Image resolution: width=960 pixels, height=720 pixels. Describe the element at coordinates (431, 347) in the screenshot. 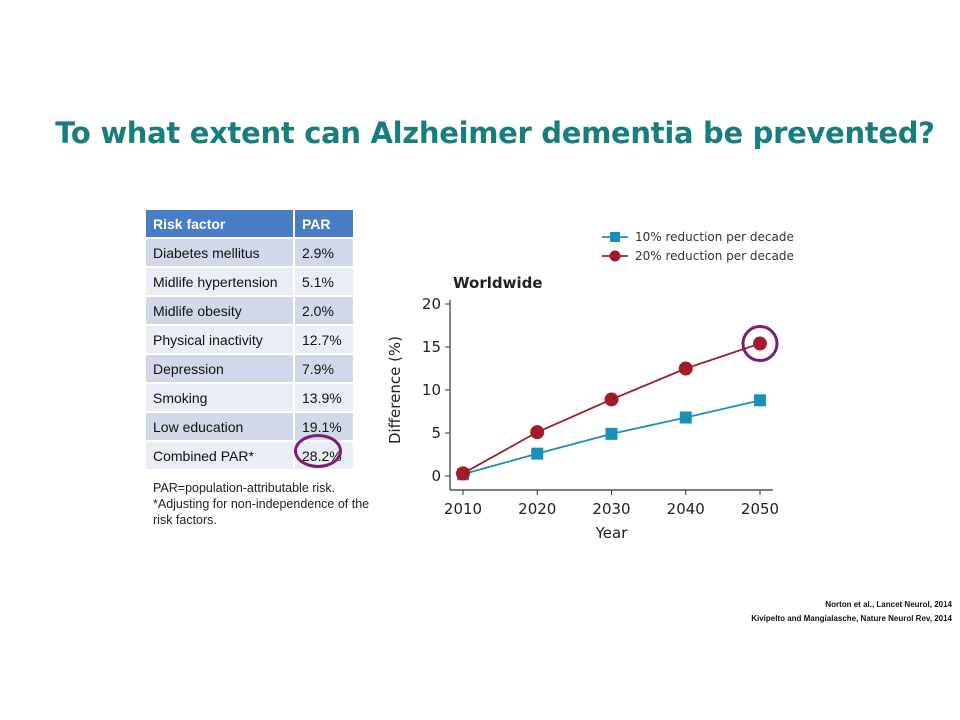

I see `y-tick-label: 15` at that location.